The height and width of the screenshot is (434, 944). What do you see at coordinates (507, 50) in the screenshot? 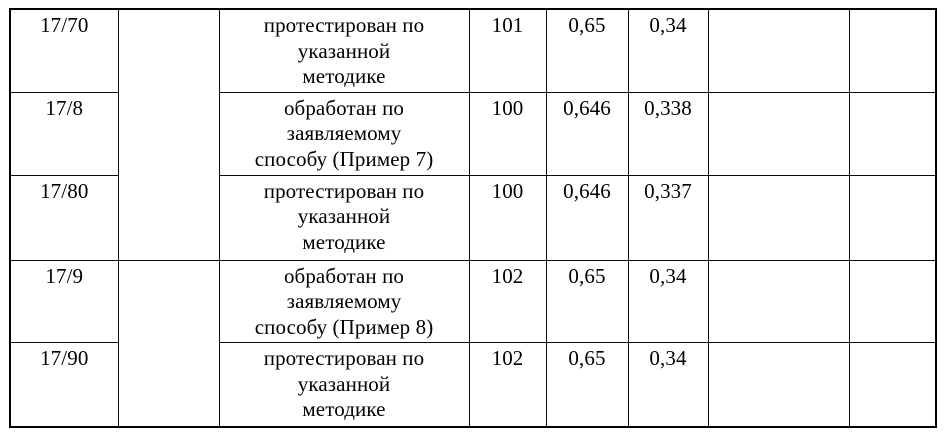
I see `cell-value-1: 101` at bounding box center [507, 50].